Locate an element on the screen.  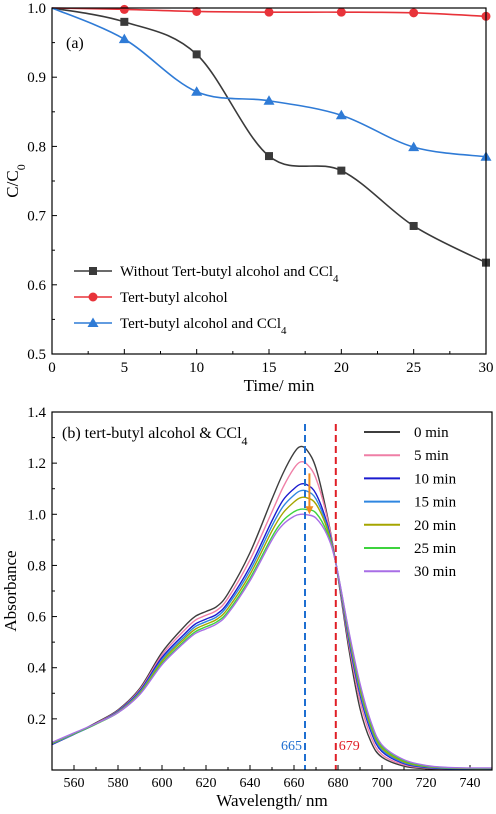
panel-b-legend-item-25-min: 25 min is located at coordinates (410, 549).